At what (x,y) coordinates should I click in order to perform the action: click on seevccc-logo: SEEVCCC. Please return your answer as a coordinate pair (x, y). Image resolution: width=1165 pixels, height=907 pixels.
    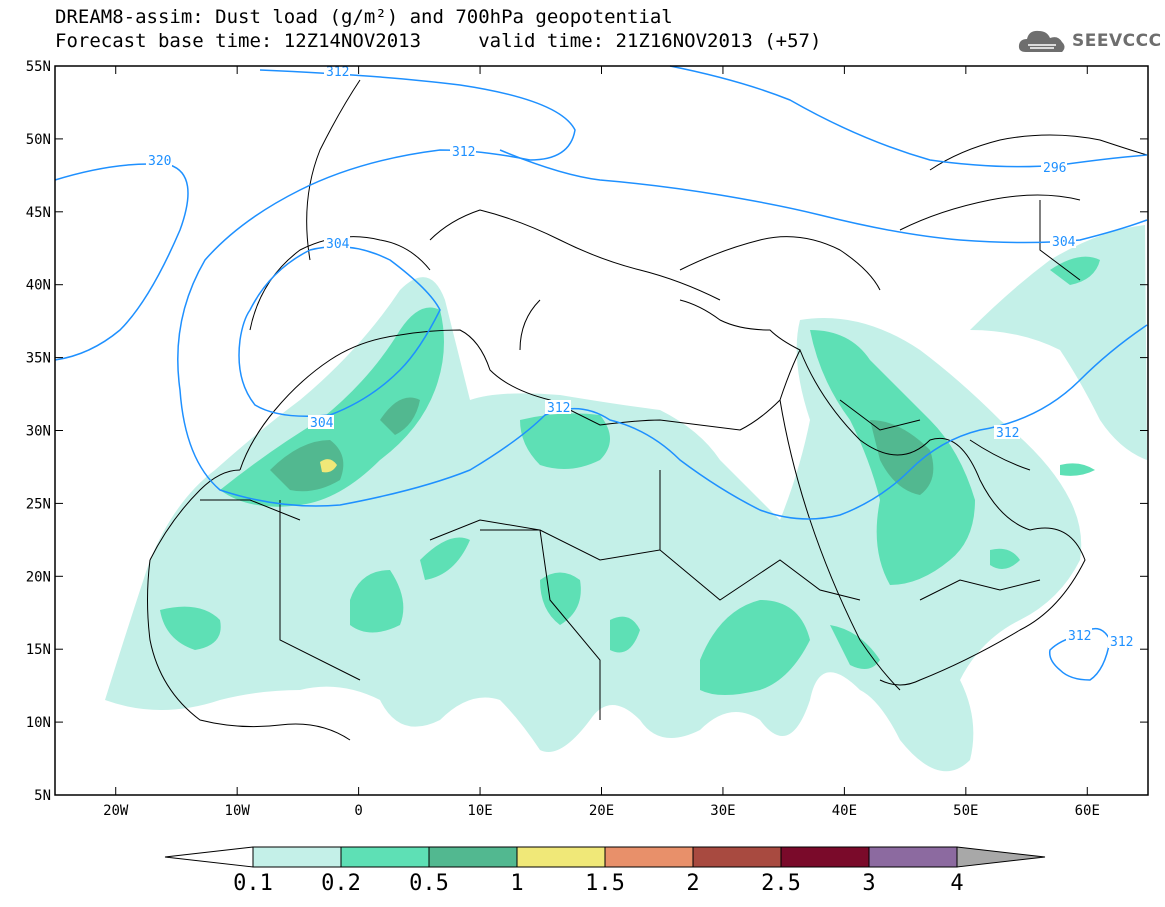
    Looking at the image, I should click on (1089, 41).